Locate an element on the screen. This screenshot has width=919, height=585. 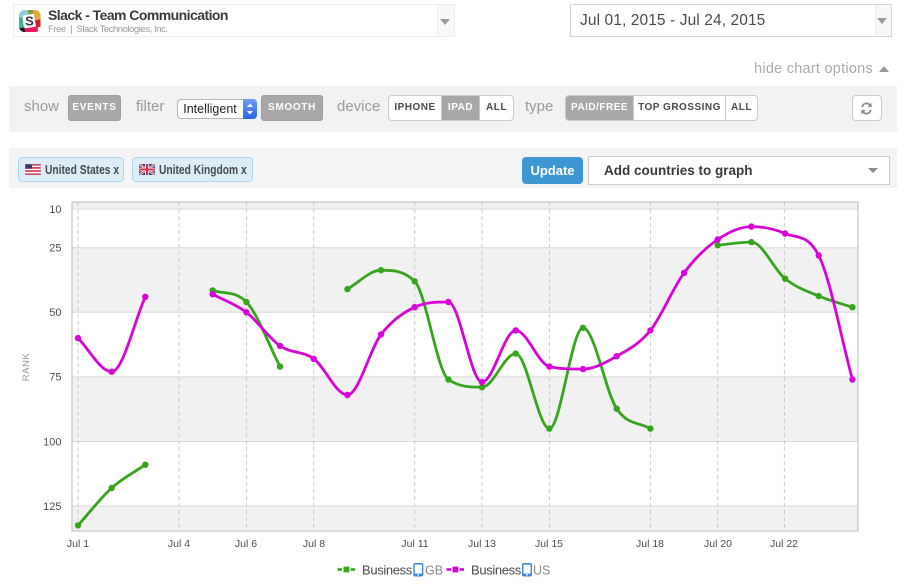
svg-text: Jul 6 is located at coordinates (246, 544).